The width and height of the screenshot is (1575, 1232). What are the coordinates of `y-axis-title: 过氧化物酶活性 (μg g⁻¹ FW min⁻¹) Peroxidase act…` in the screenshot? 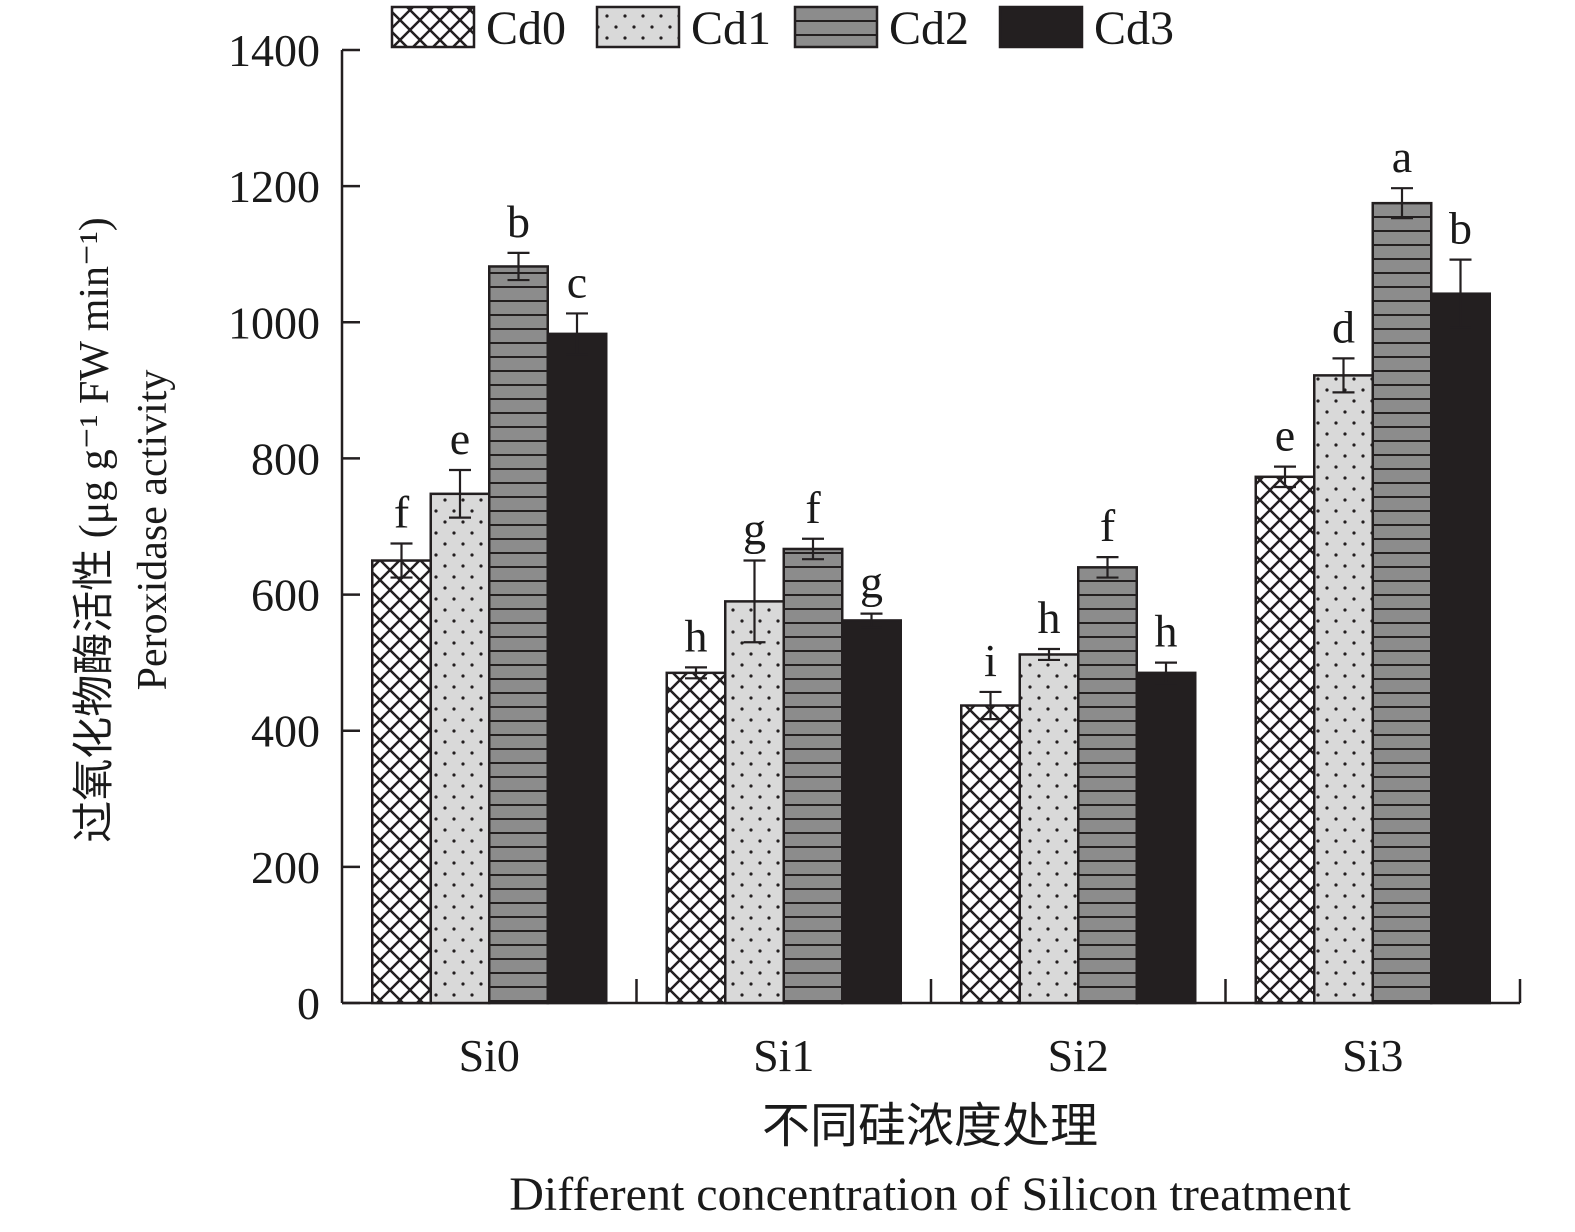 It's located at (124, 530).